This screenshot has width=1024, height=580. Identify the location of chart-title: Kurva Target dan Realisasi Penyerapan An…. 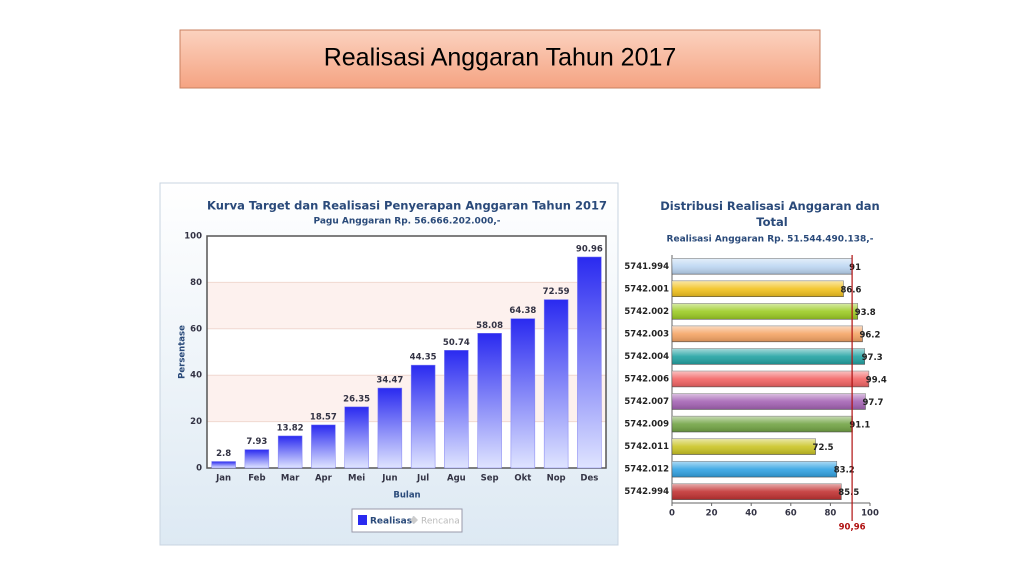
(407, 206).